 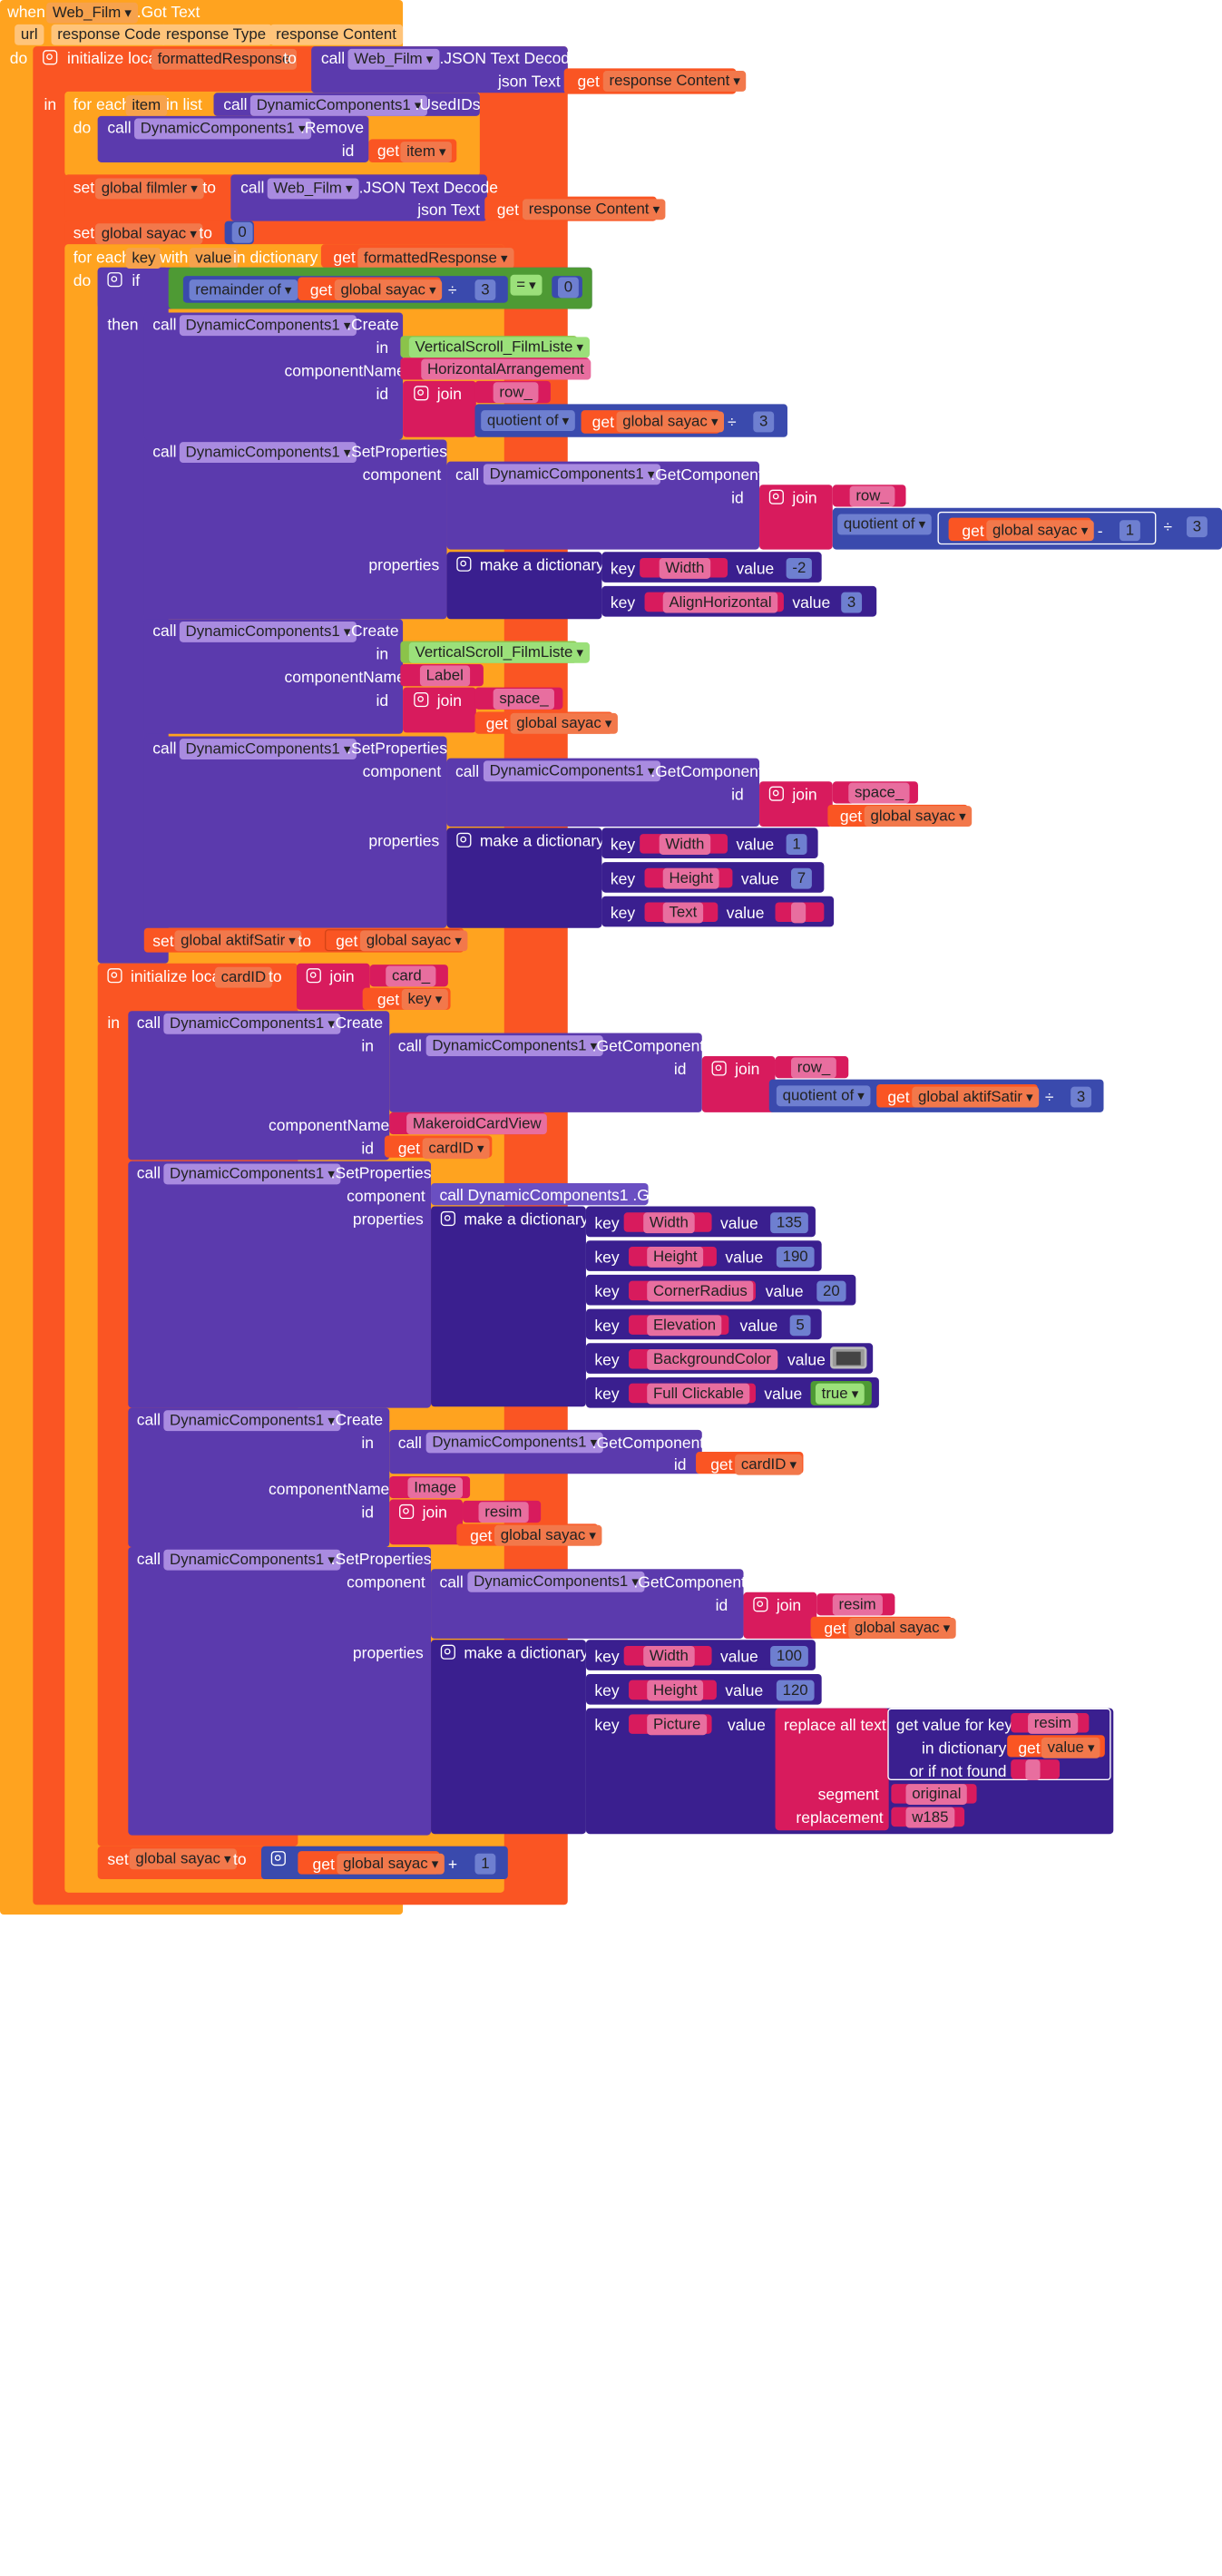 What do you see at coordinates (832, 1769) in the screenshot?
I see `replace-all-block` at bounding box center [832, 1769].